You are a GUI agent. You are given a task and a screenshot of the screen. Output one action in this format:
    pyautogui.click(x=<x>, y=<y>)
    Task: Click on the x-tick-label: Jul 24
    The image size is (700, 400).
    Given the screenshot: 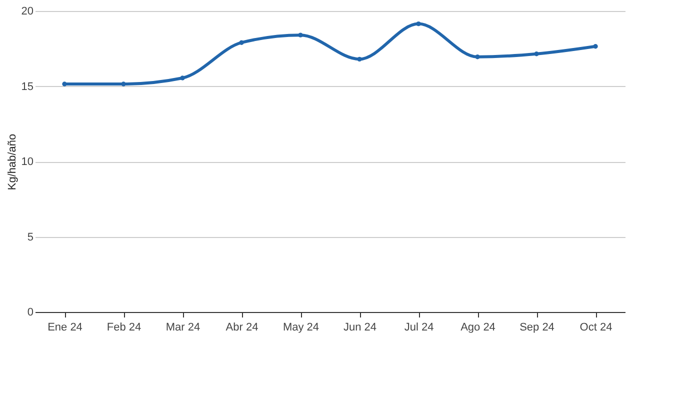 What is the action you would take?
    pyautogui.click(x=419, y=328)
    